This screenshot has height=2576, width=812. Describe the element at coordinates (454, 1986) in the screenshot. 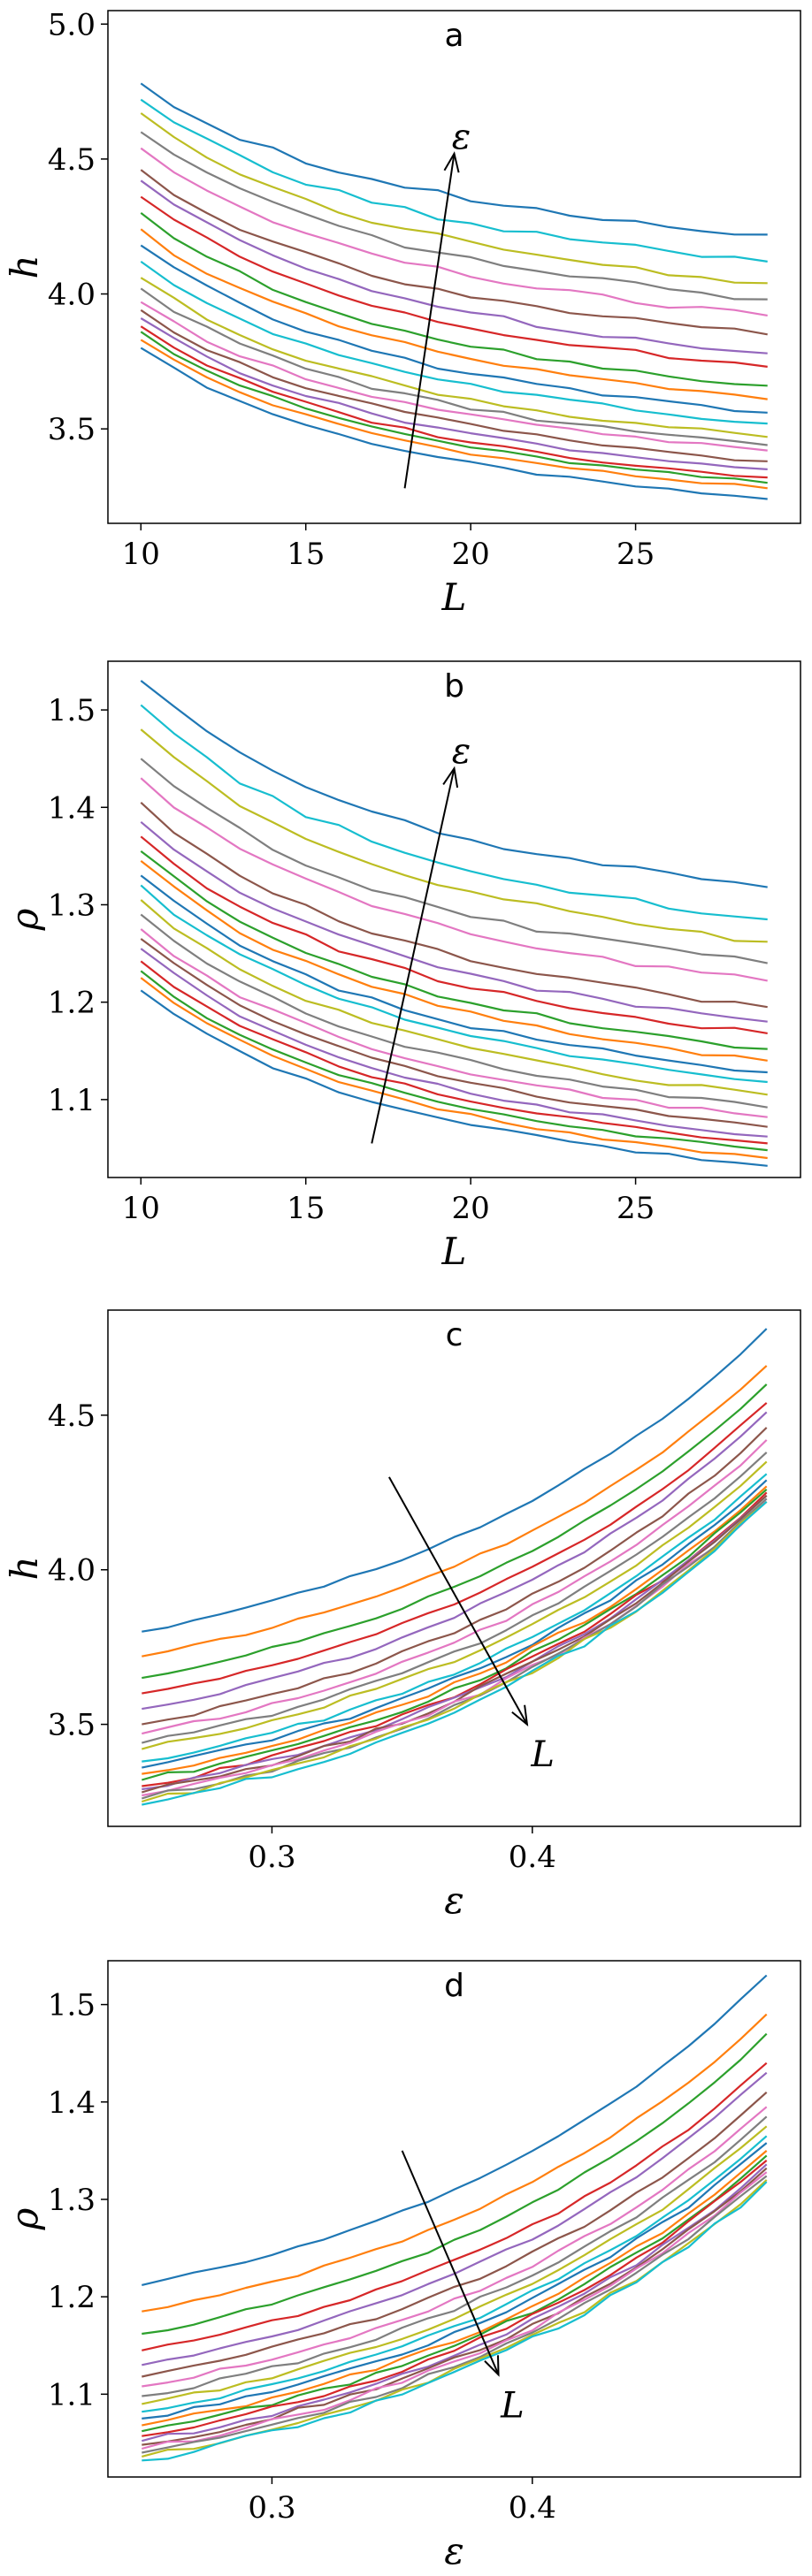

I see `panel-title: d` at that location.